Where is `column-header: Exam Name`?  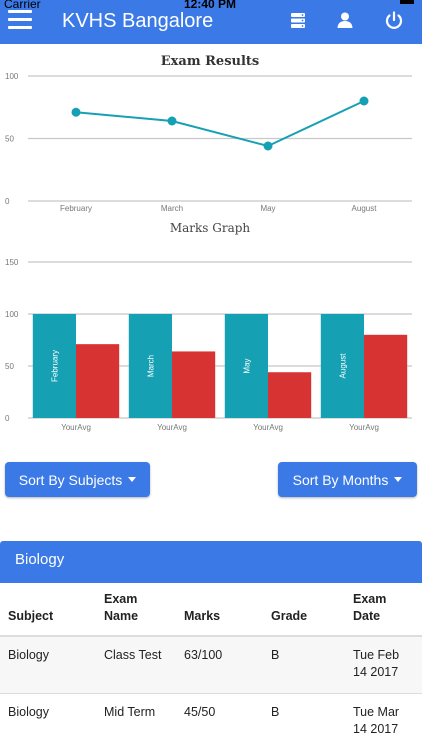
column-header: Exam Name is located at coordinates (136, 610).